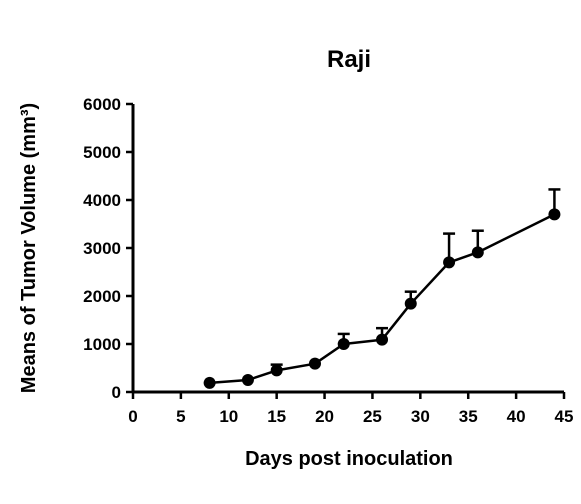 This screenshot has width=581, height=504. What do you see at coordinates (349, 459) in the screenshot?
I see `x-axis-label: Days post inoculation` at bounding box center [349, 459].